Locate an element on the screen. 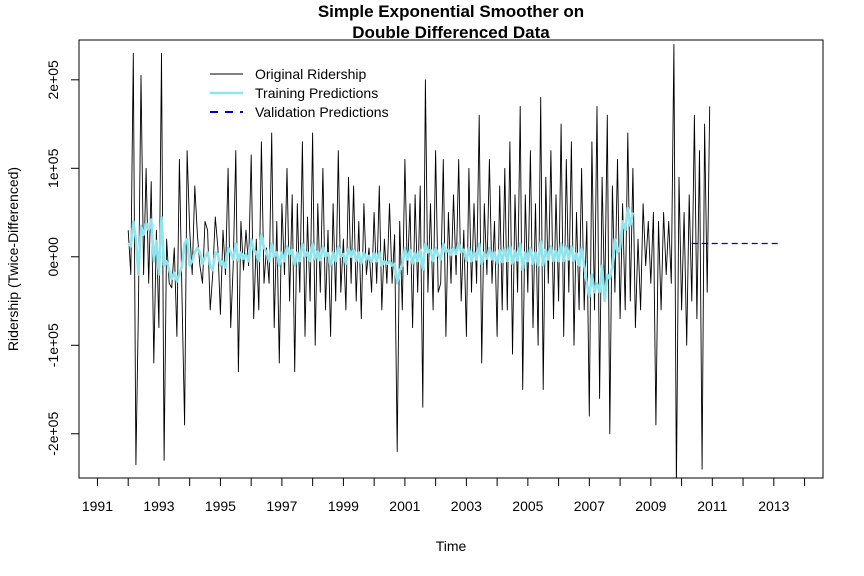 This screenshot has height=576, width=864. y-axis-label: Ridership (Twice-Differenced) is located at coordinates (13, 259).